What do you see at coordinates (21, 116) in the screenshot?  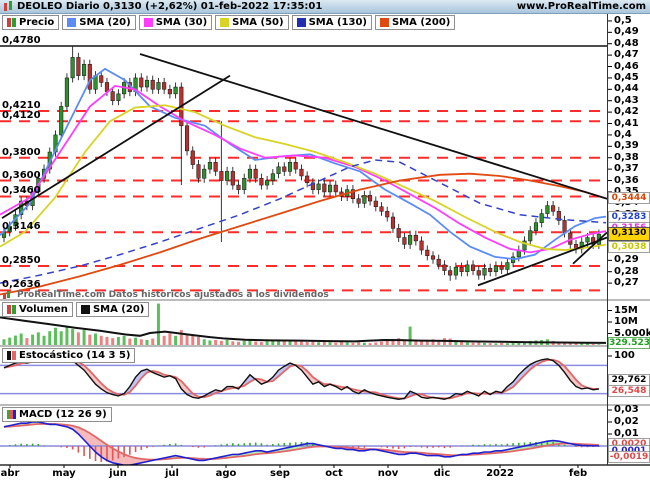 I see `price-level-label-0_4120: 0,4120` at bounding box center [21, 116].